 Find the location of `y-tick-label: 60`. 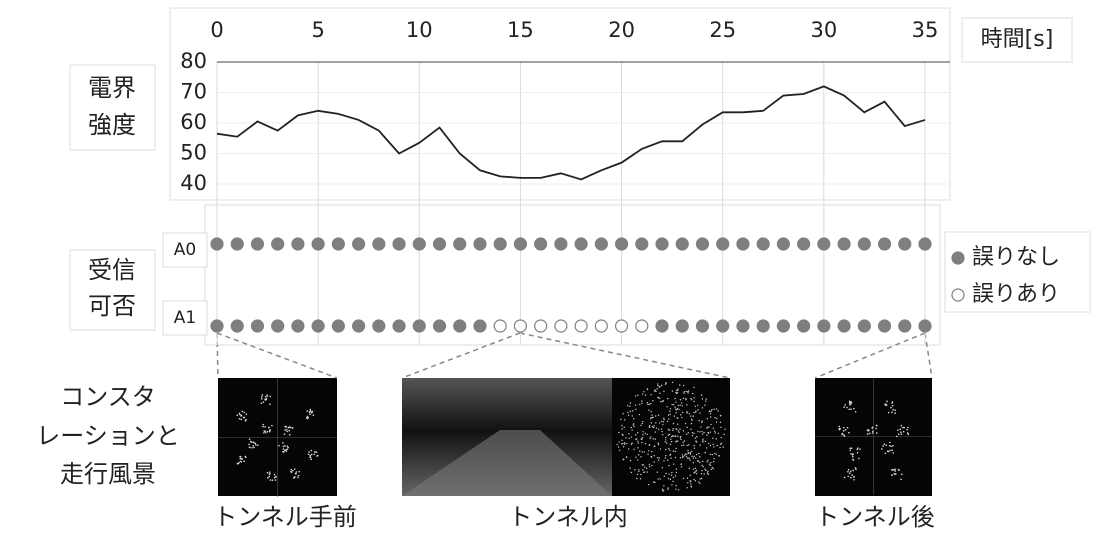

y-tick-label: 60 is located at coordinates (193, 122).